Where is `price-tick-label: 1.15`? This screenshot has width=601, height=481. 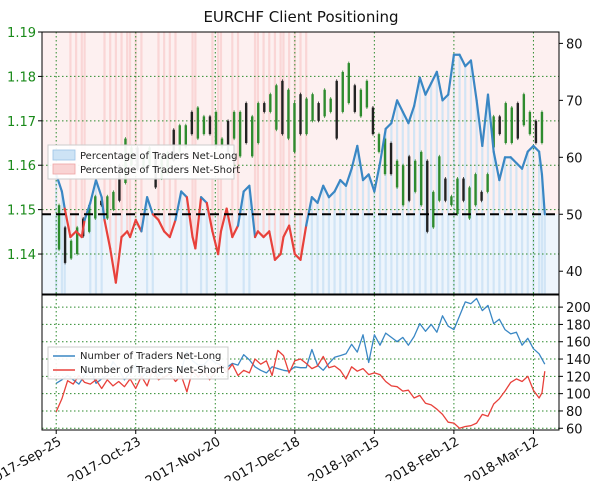
price-tick-label: 1.15 is located at coordinates (21, 211).